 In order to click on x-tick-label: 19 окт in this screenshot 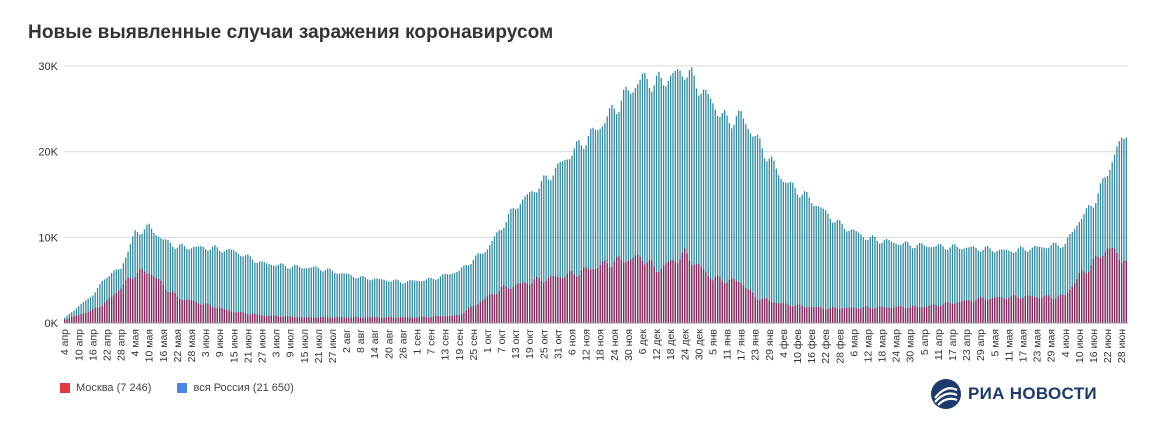, I will do `click(530, 344)`.